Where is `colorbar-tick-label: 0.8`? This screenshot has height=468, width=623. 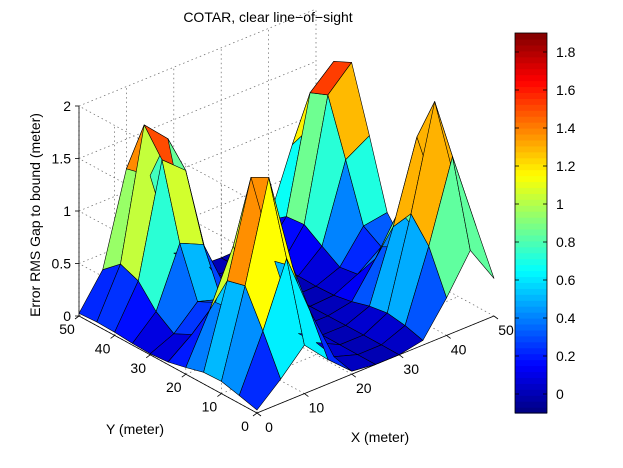
colorbar-tick-label: 0.8 is located at coordinates (566, 242).